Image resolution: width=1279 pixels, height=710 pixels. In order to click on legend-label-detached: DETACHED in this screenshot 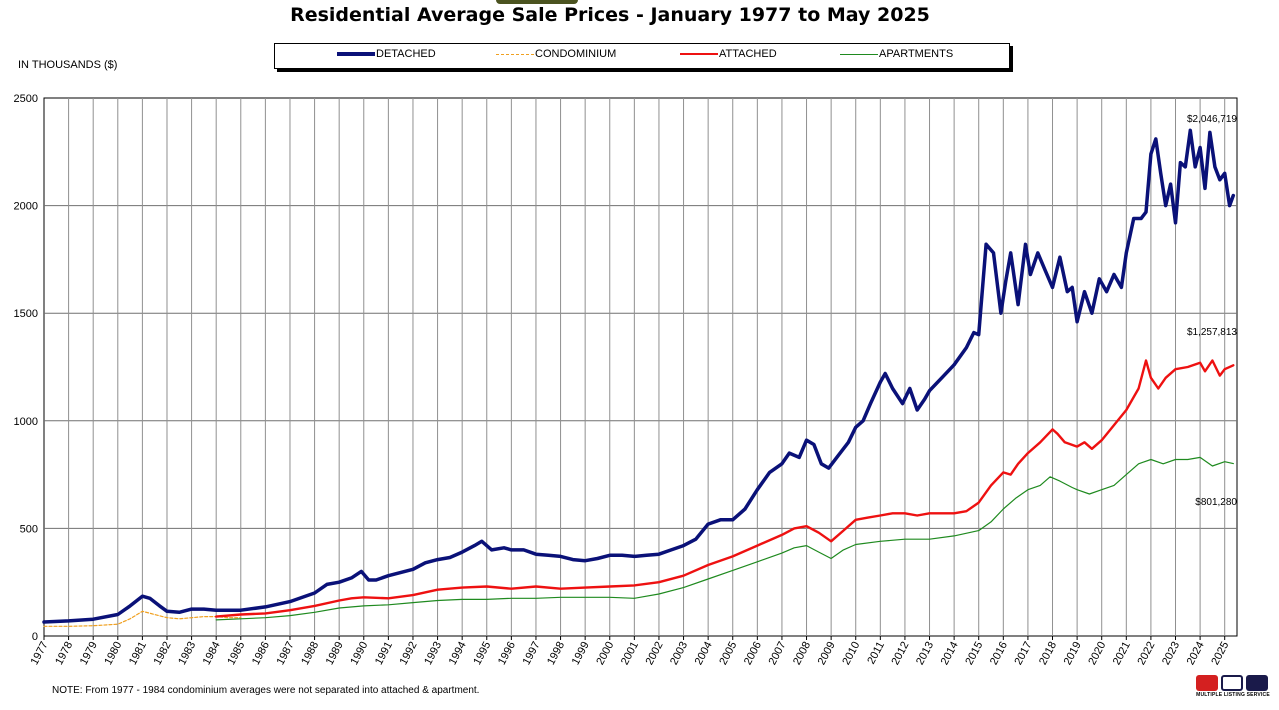, I will do `click(406, 54)`.